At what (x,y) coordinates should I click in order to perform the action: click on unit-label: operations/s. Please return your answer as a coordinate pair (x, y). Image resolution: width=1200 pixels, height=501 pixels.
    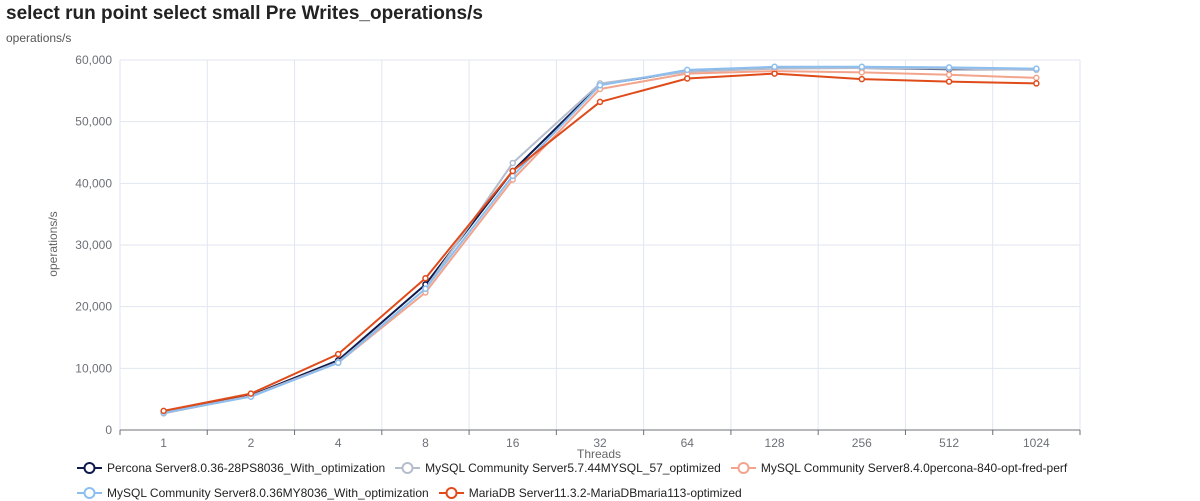
    Looking at the image, I should click on (39, 38).